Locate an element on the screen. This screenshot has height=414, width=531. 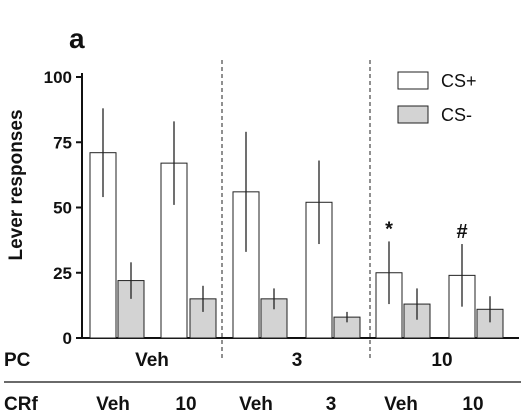
legend-label: CS+ is located at coordinates (459, 81).